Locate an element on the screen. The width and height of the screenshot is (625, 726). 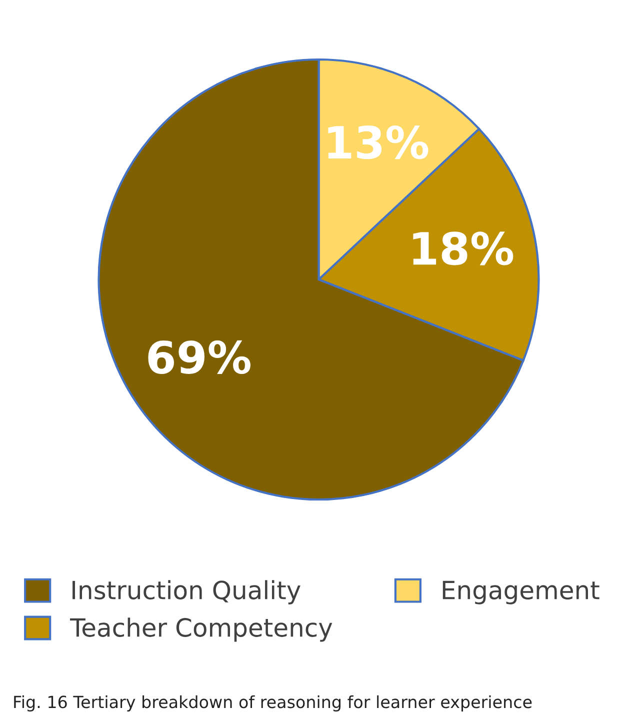
caption: Fig. 16 Tertiary breakdown of reasoning for learner experience is located at coordinates (273, 703).